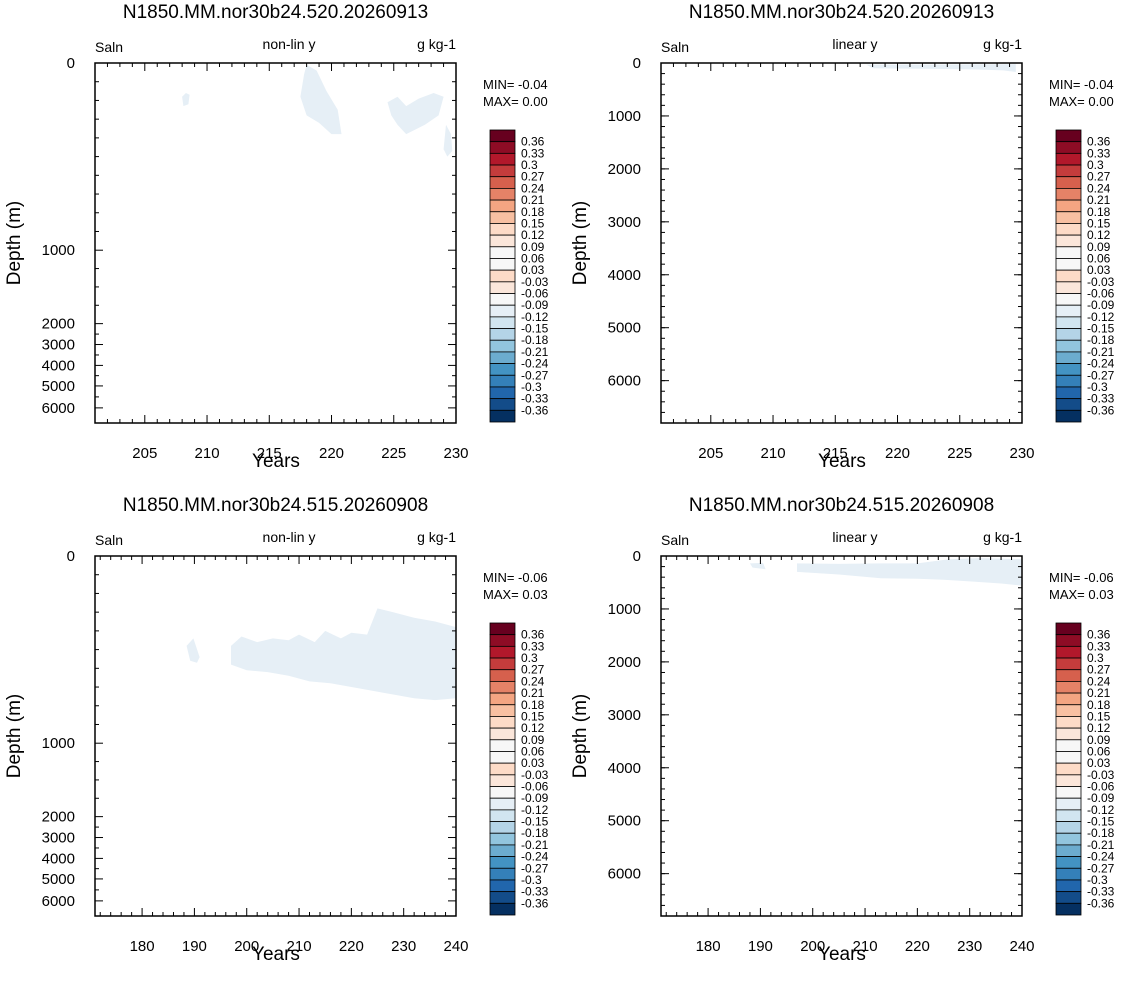  What do you see at coordinates (1081, 577) in the screenshot?
I see `min-label: MIN= -0.06` at bounding box center [1081, 577].